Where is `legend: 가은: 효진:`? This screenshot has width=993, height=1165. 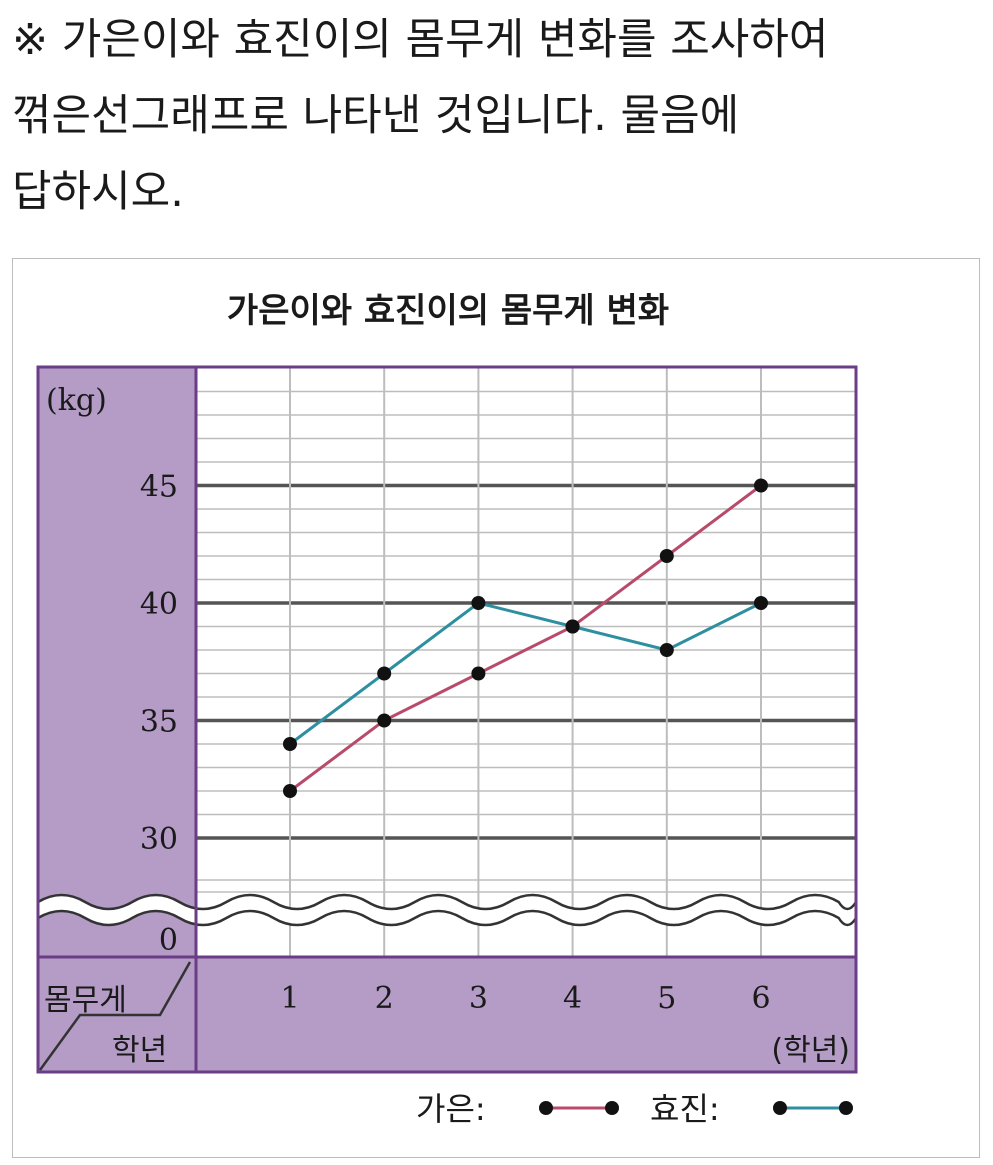 legend: 가은: 효진: is located at coordinates (634, 1109).